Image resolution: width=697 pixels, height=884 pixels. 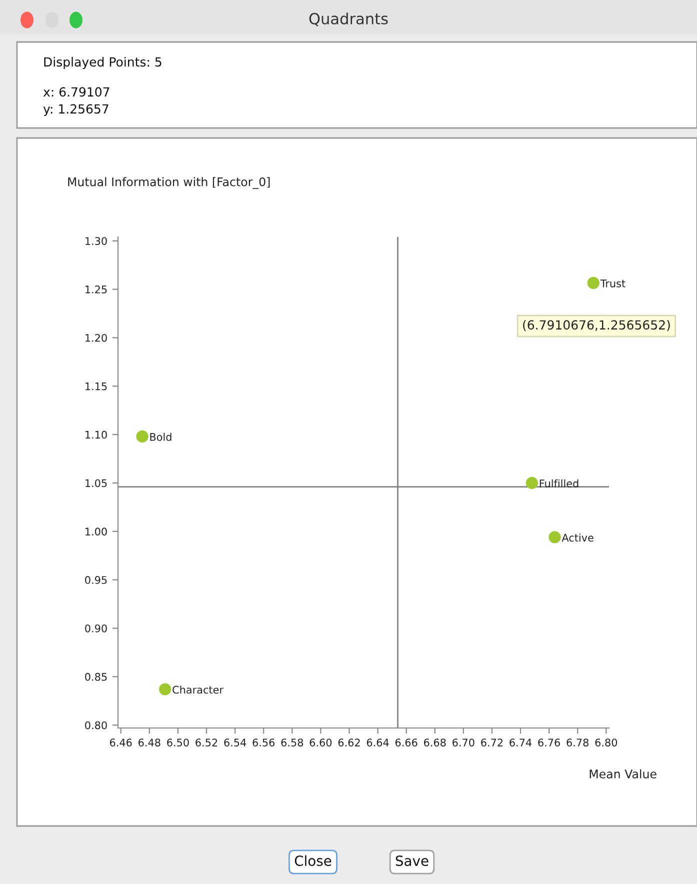 I want to click on y-tick-label: 0.90, so click(x=96, y=628).